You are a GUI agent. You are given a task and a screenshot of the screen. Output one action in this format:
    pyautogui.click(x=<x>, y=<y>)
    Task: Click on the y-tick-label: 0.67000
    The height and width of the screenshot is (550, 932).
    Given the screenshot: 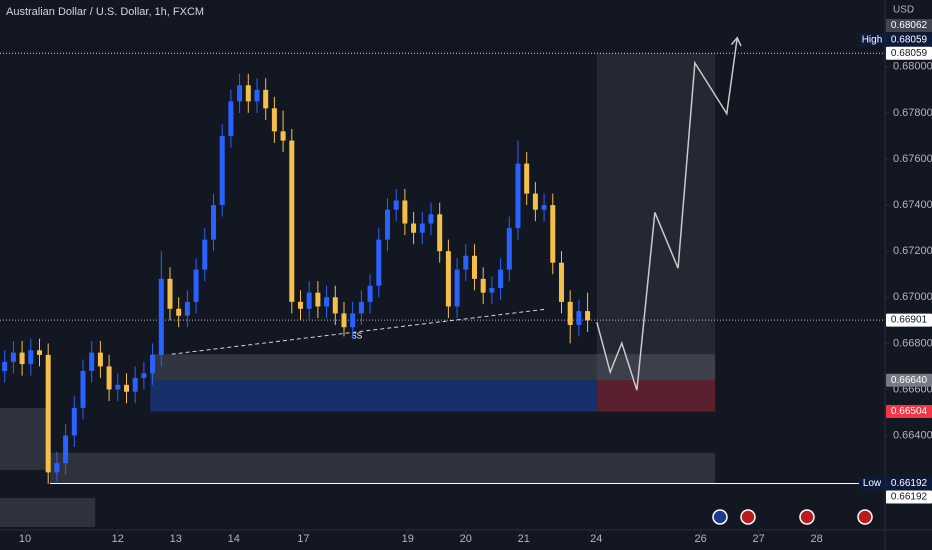 What is the action you would take?
    pyautogui.click(x=912, y=297)
    